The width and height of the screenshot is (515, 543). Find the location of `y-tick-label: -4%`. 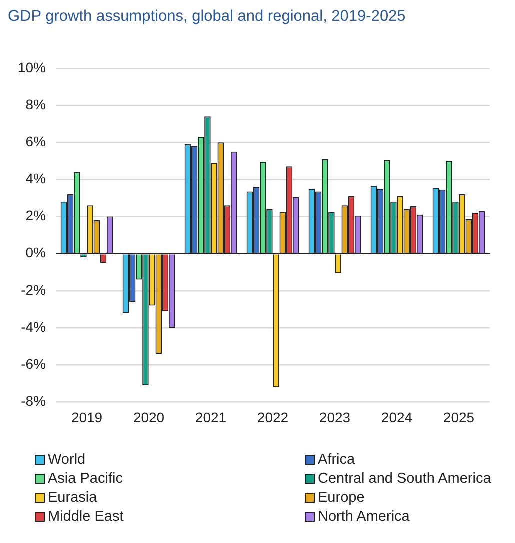

y-tick-label: -4% is located at coordinates (33, 326).